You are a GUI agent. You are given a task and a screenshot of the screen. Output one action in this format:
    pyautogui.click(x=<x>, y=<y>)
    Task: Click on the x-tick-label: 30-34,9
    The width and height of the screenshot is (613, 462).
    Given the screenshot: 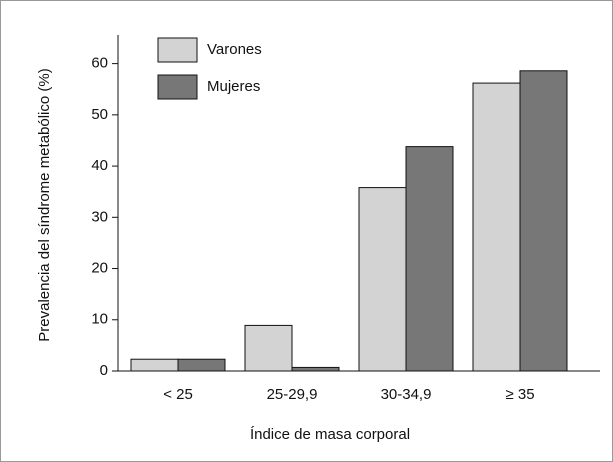 What is the action you would take?
    pyautogui.click(x=406, y=394)
    